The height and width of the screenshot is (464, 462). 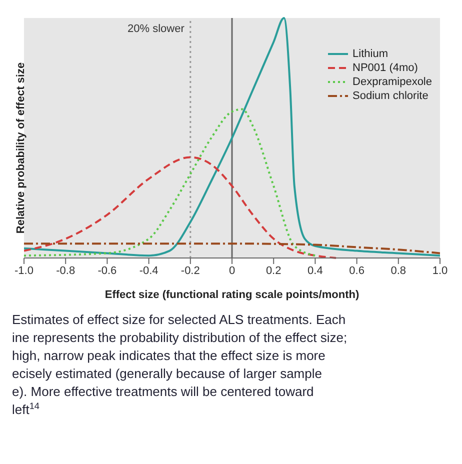 What do you see at coordinates (156, 28) in the screenshot?
I see `ref-line-label: 20% slower` at bounding box center [156, 28].